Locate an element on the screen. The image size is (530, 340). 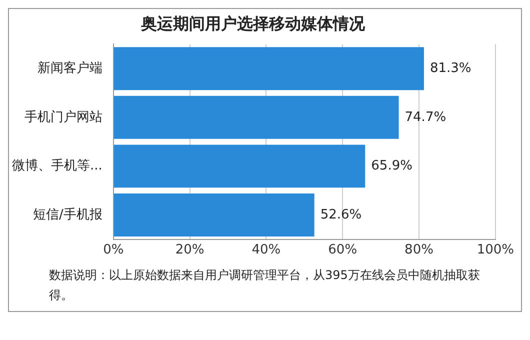
x-tick-label: 80% is located at coordinates (419, 250).